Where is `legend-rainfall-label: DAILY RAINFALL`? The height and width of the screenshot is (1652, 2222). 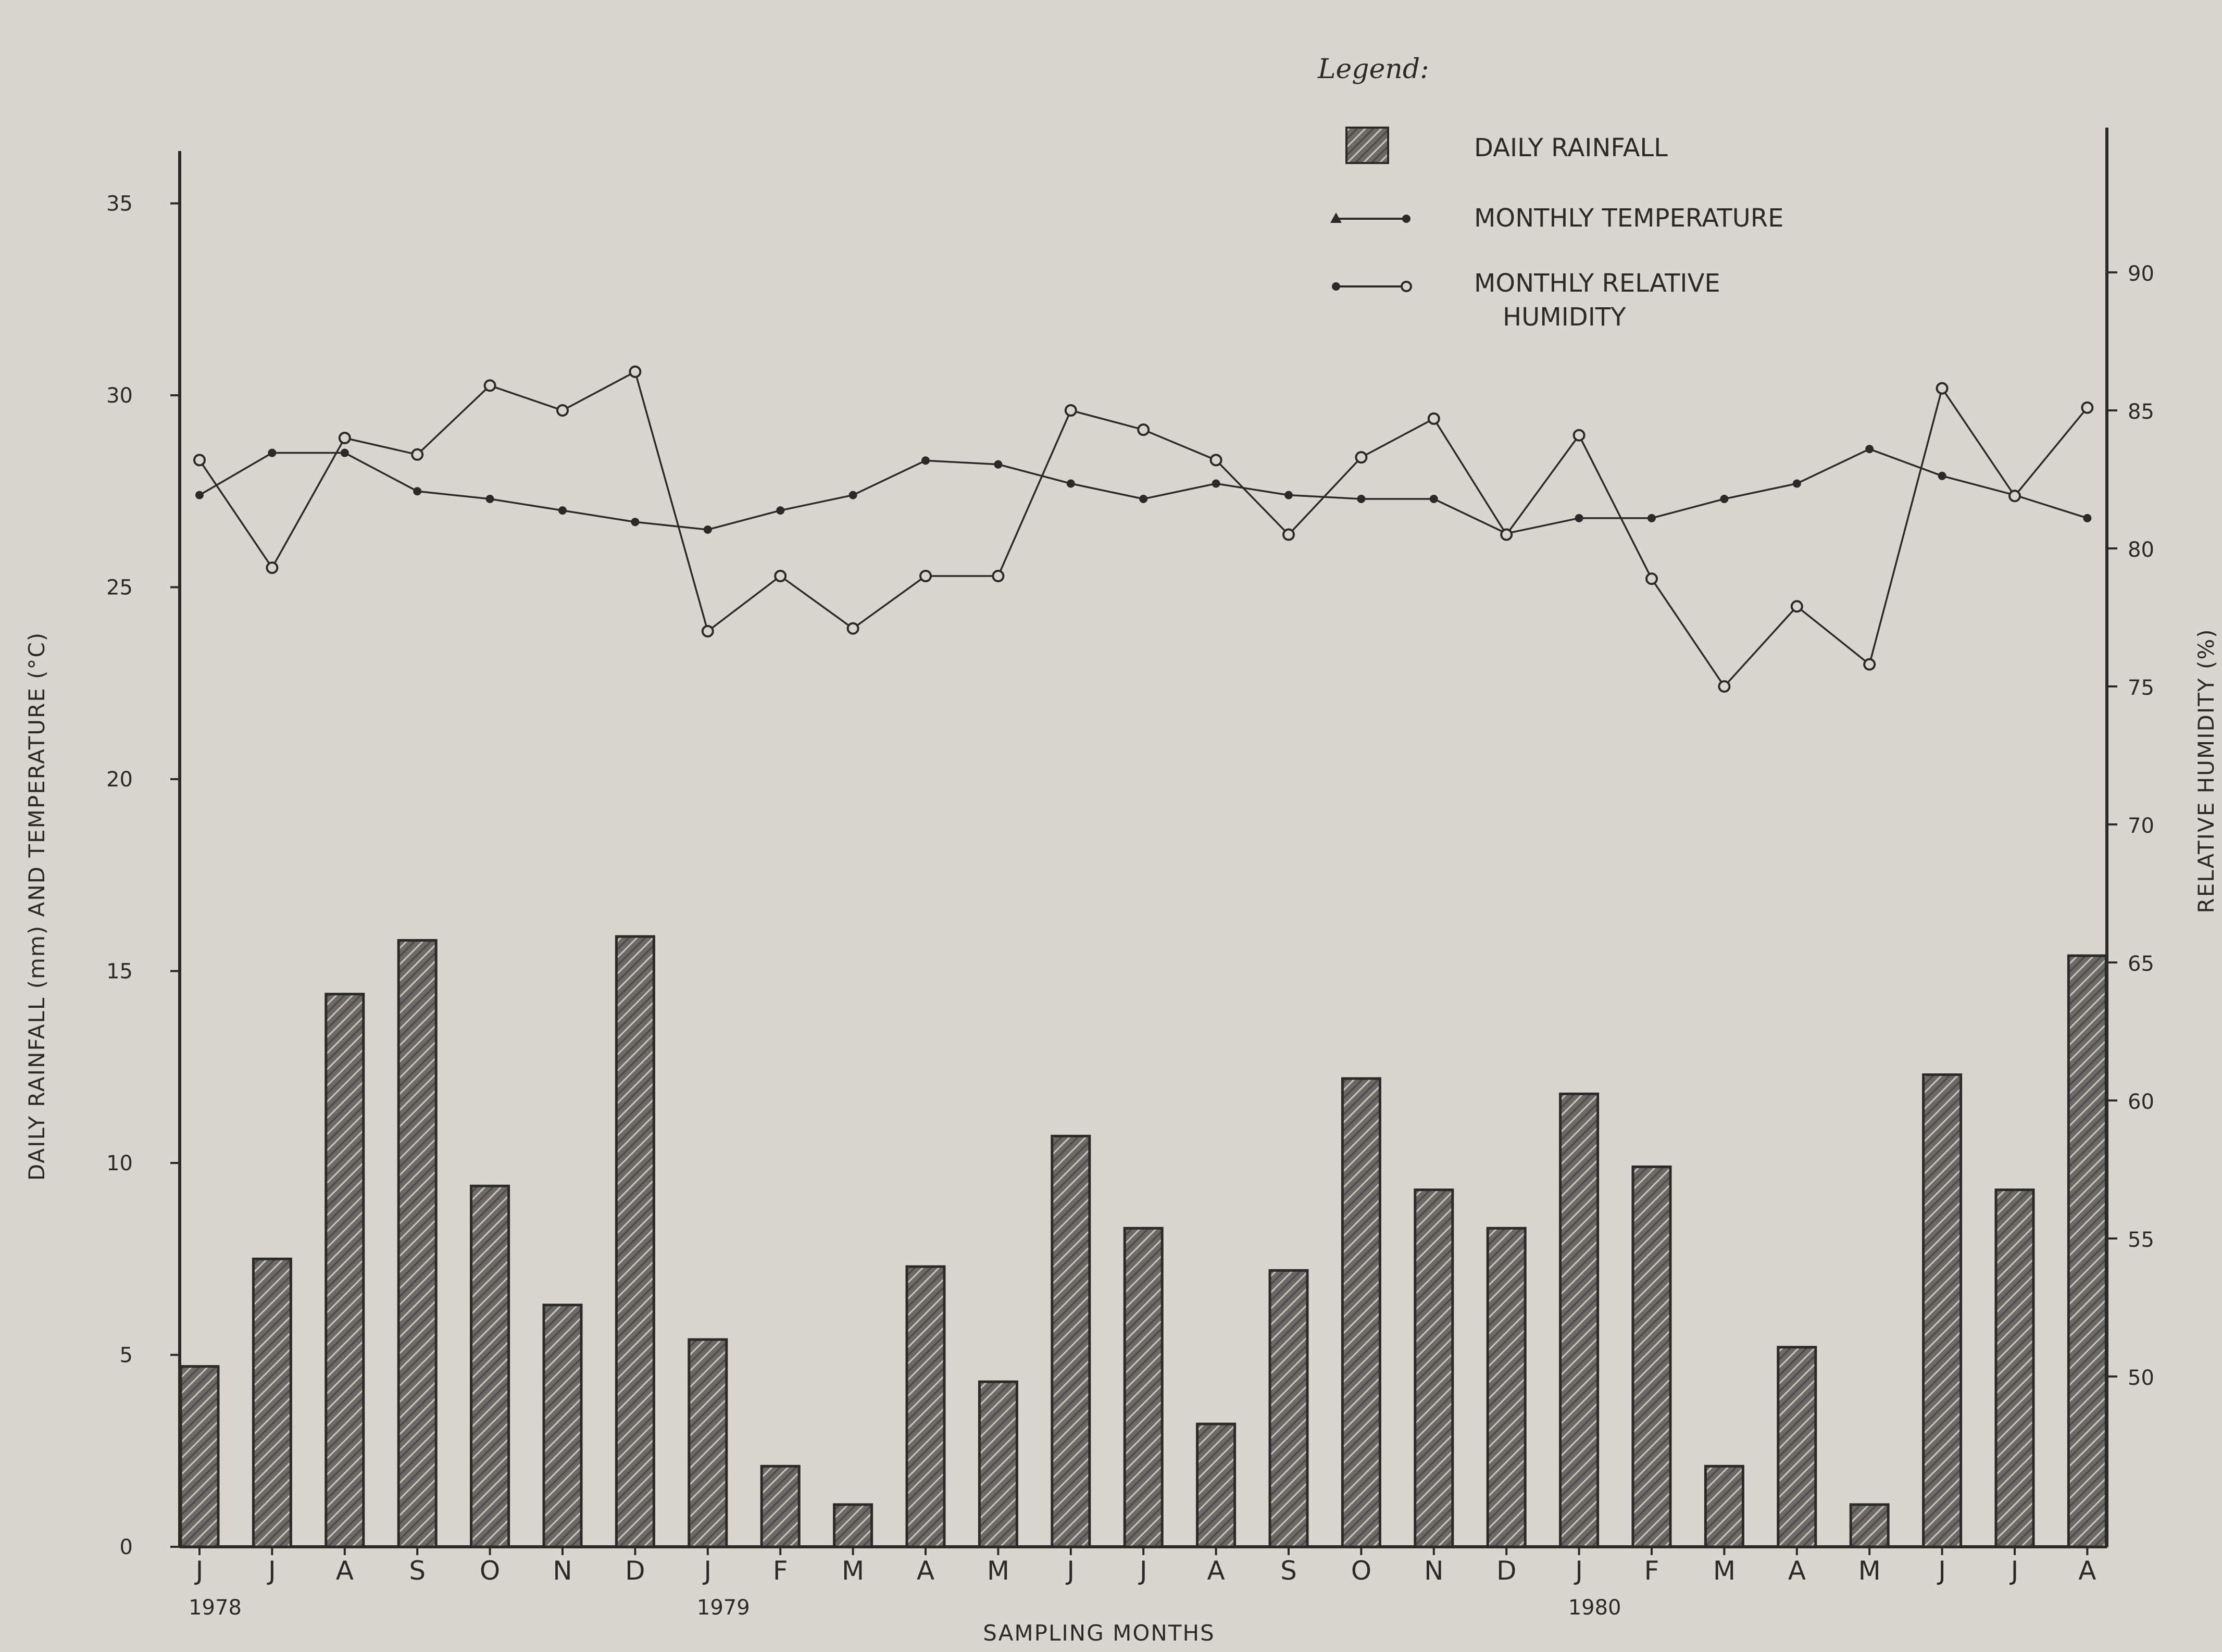
legend-rainfall-label: DAILY RAINFALL is located at coordinates (1571, 147).